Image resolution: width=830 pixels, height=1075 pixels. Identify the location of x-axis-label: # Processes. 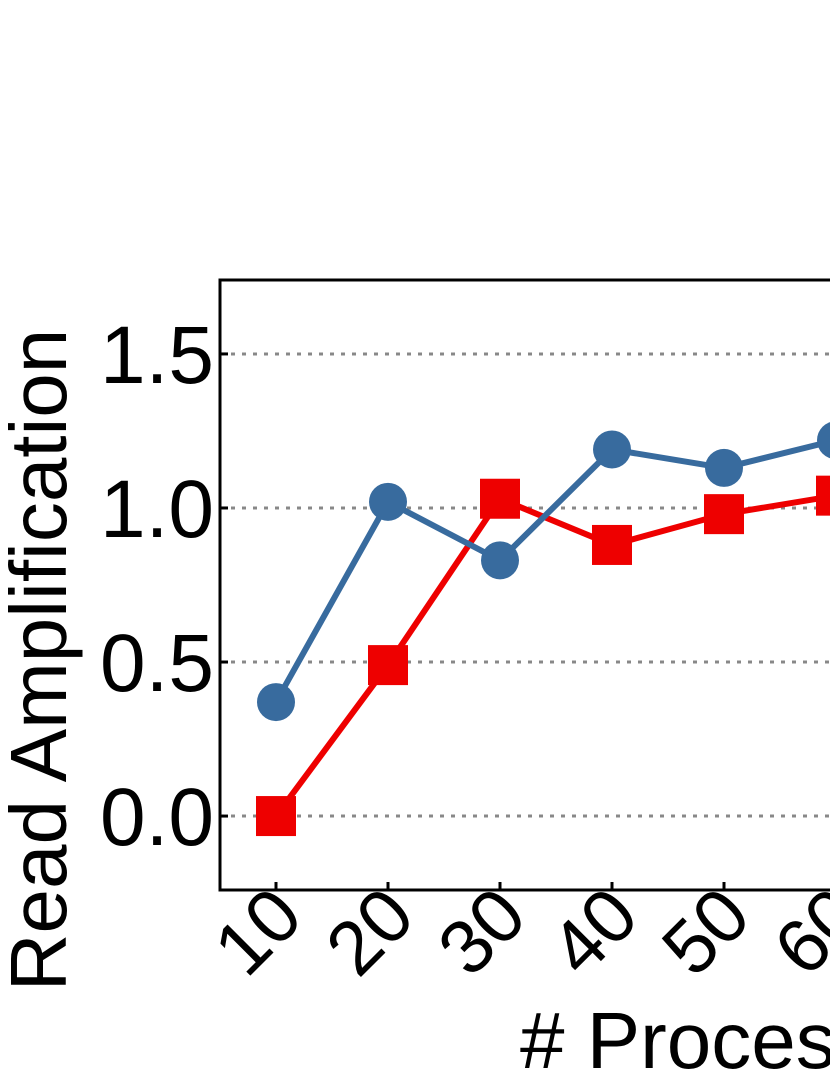
(675, 1035).